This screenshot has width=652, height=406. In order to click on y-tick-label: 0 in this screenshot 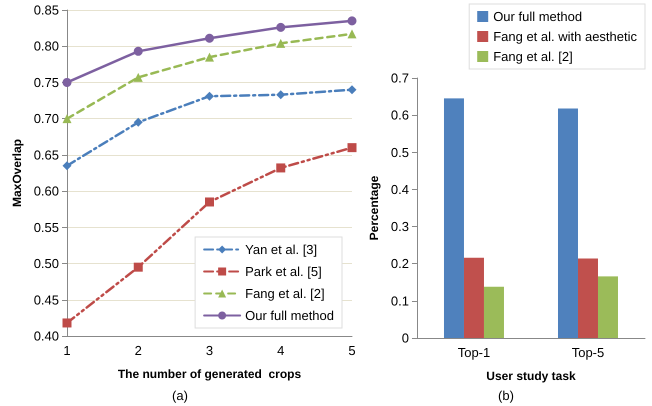, I will do `click(405, 338)`.